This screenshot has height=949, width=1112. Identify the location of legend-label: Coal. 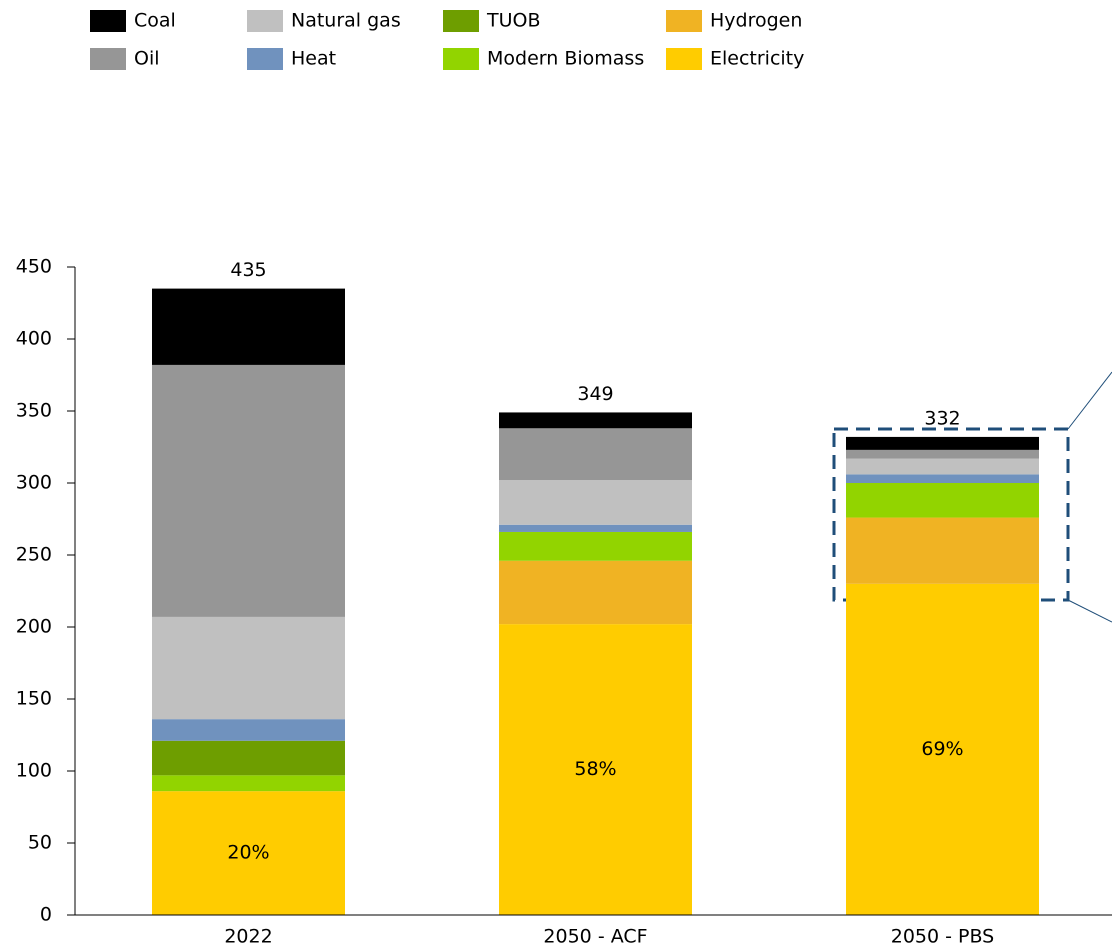
(155, 21).